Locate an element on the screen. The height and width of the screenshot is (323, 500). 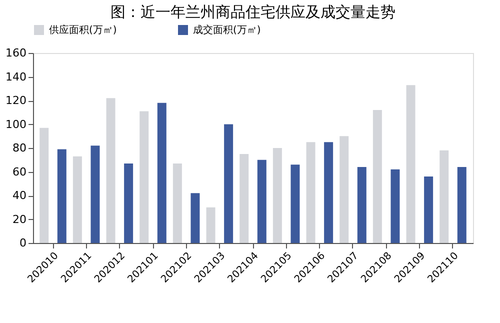
y-tick-label: 100 is located at coordinates (16, 124).